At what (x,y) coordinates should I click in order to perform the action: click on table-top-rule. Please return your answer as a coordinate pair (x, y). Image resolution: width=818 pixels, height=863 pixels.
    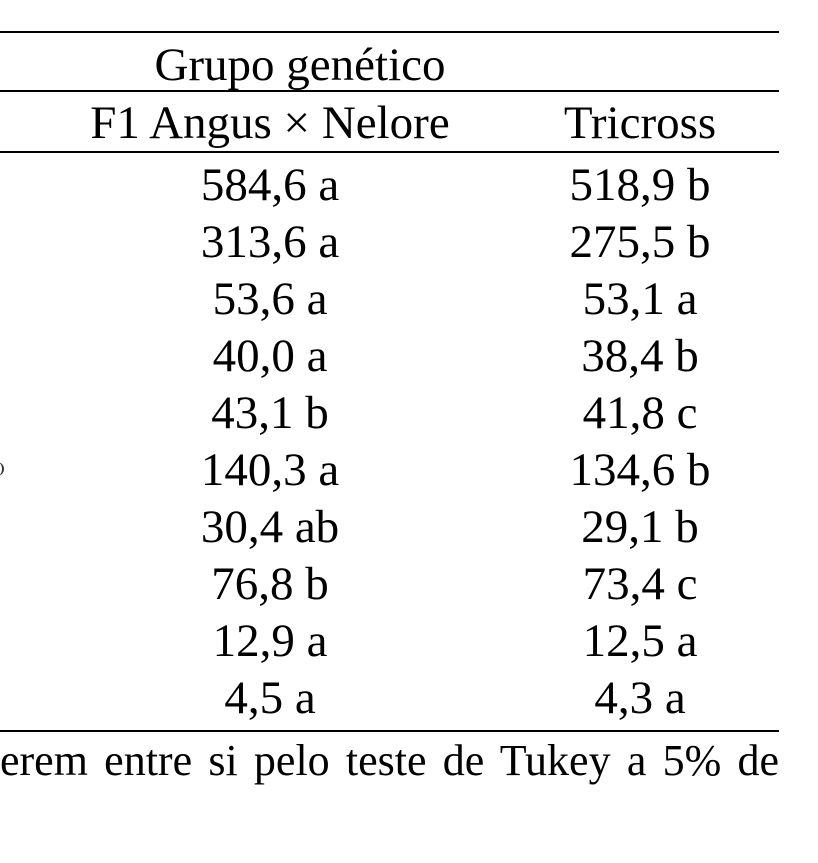
    Looking at the image, I should click on (389, 32).